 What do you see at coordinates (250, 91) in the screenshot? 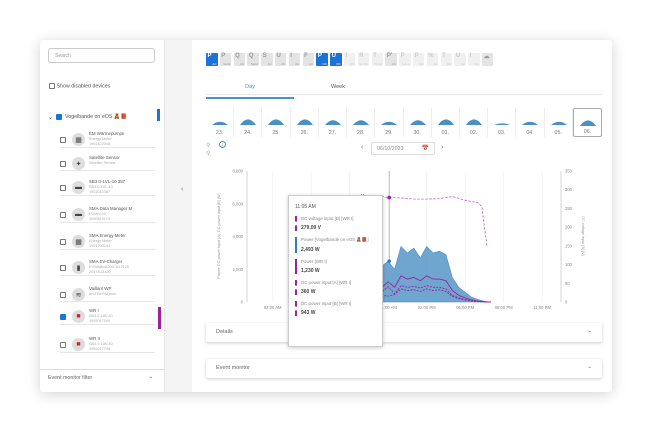
I see `tab-day: Day` at bounding box center [250, 91].